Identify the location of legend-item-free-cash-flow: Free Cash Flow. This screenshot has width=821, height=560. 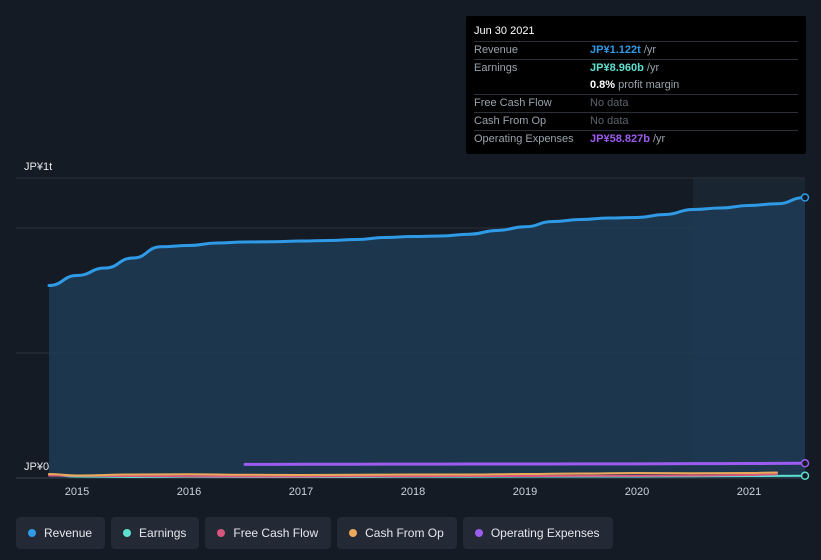
(268, 533).